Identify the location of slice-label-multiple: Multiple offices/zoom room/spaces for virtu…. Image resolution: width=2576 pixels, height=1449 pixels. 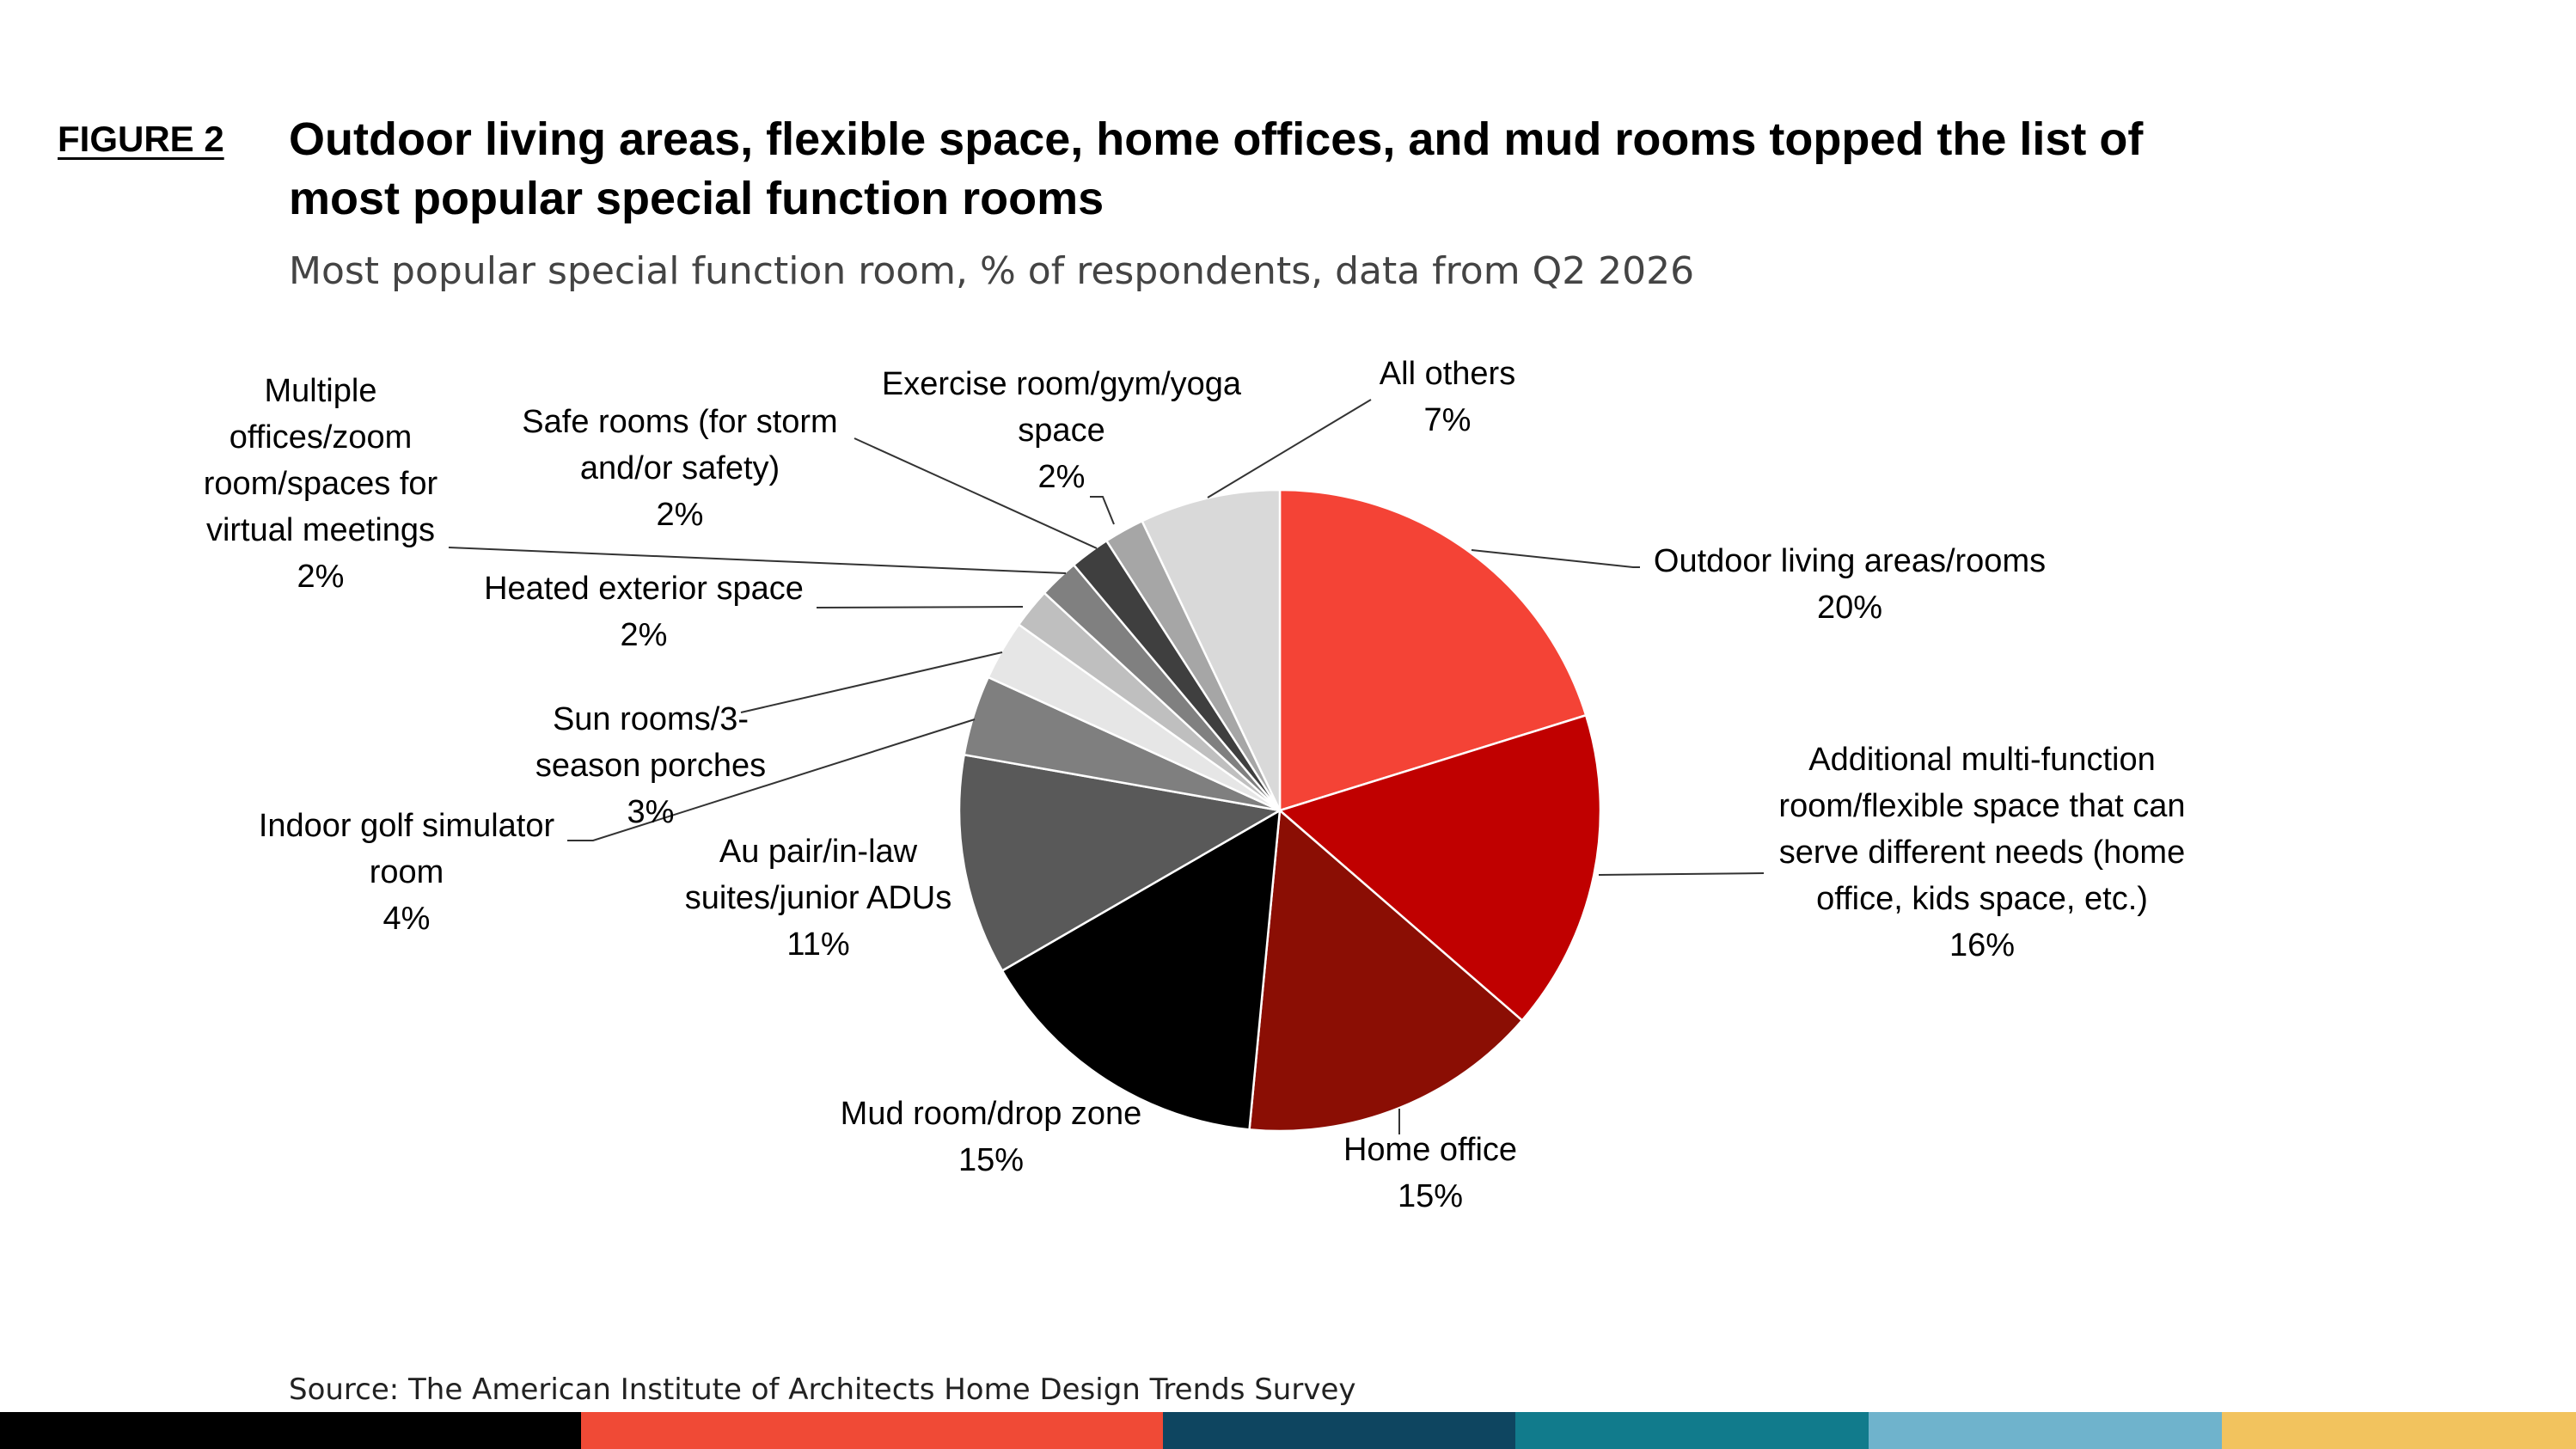
(321, 484).